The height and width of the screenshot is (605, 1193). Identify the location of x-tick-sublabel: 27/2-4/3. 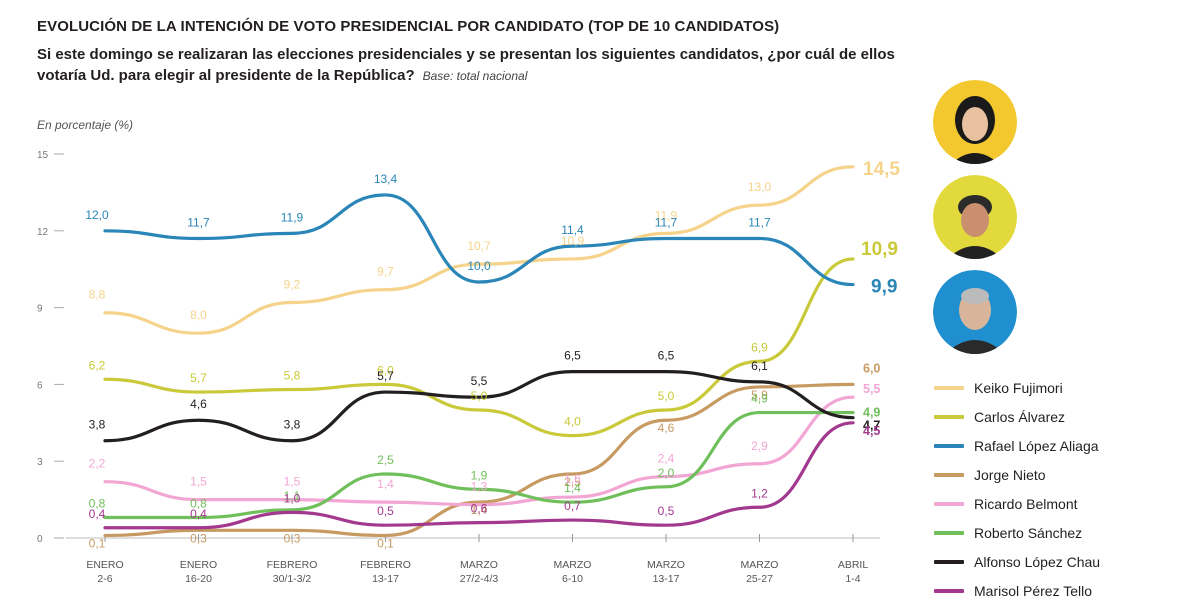
(479, 579).